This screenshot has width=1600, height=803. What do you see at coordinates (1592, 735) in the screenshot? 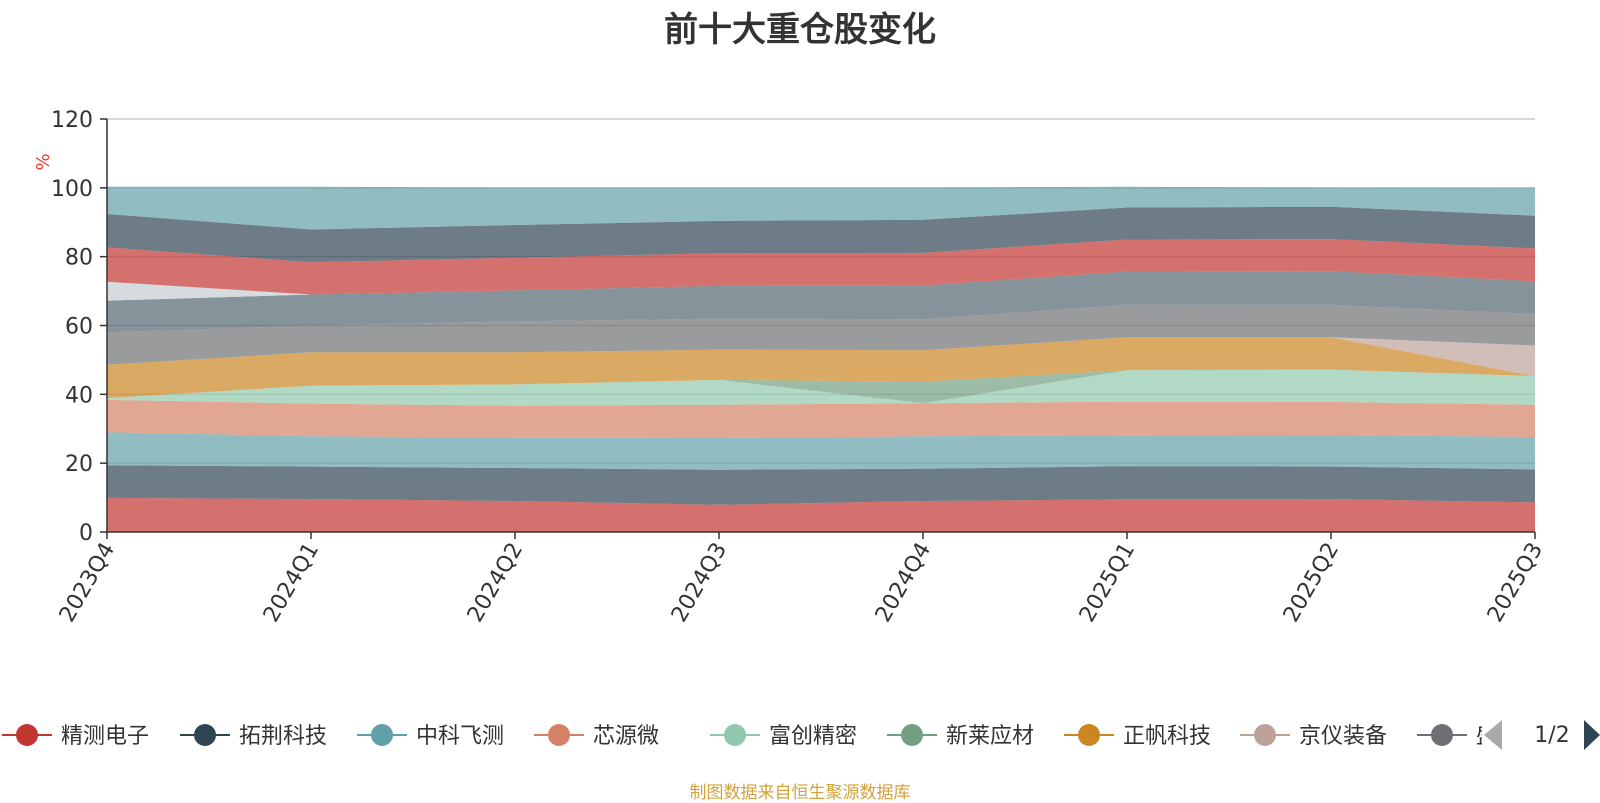
I see `legend-next-arrow-icon` at bounding box center [1592, 735].